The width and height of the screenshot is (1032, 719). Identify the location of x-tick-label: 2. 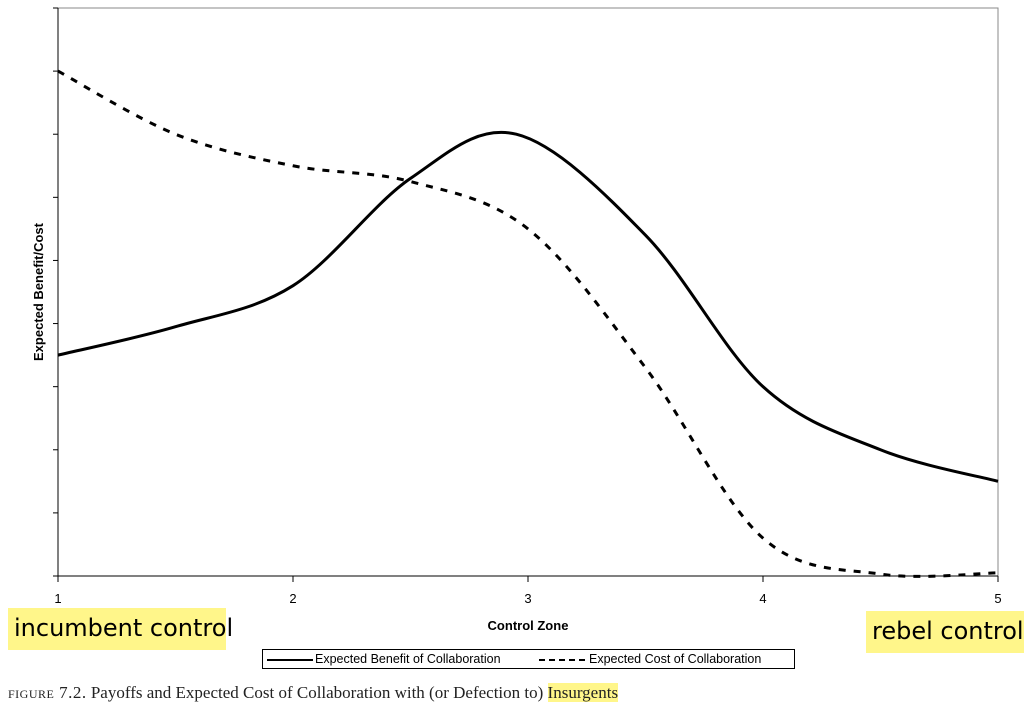
(292, 598).